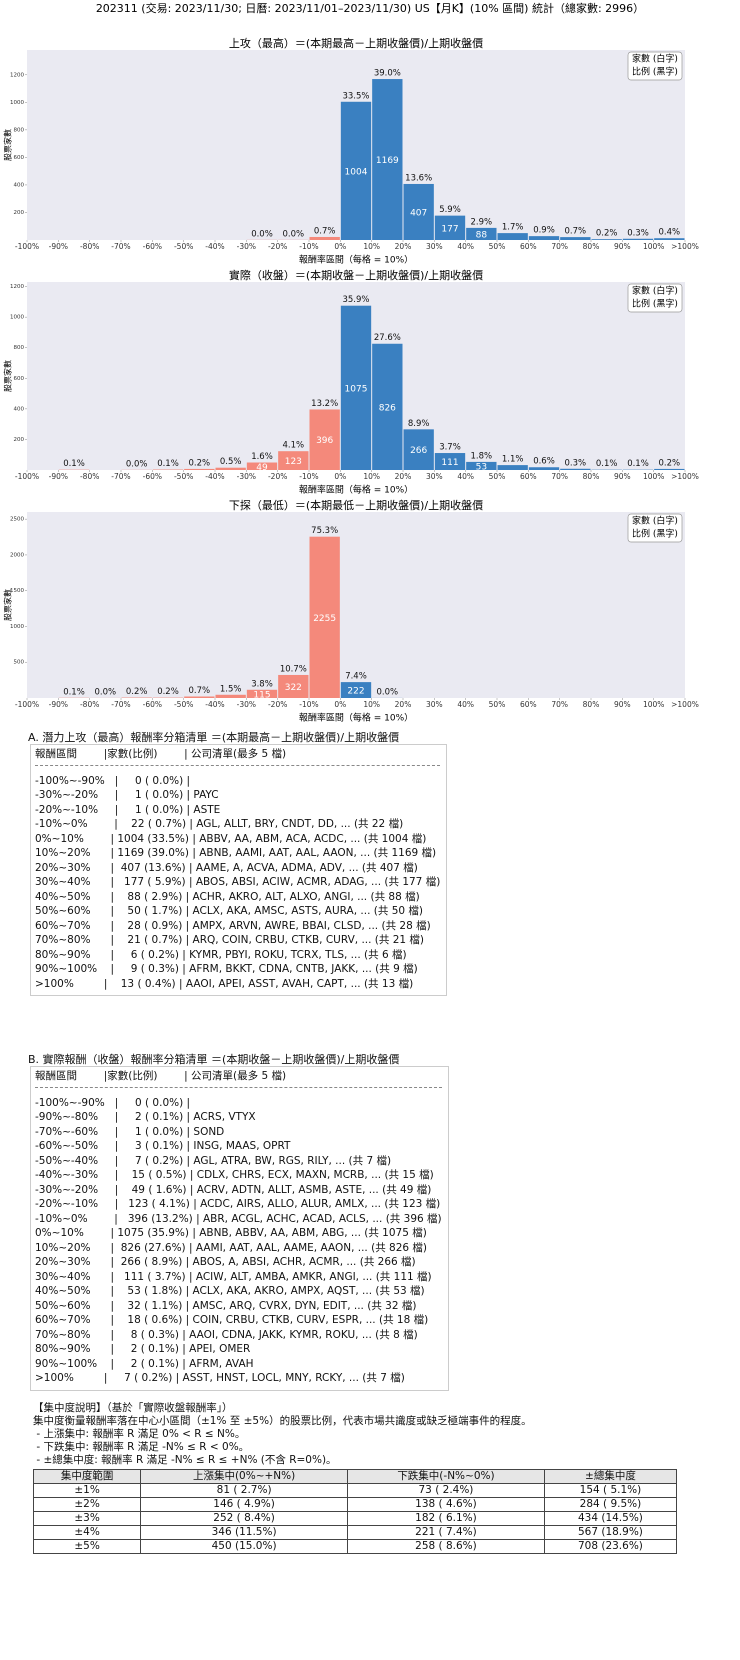 Image resolution: width=740 pixels, height=1660 pixels. What do you see at coordinates (607, 234) in the screenshot?
I see `percent-label: 0.2%` at bounding box center [607, 234].